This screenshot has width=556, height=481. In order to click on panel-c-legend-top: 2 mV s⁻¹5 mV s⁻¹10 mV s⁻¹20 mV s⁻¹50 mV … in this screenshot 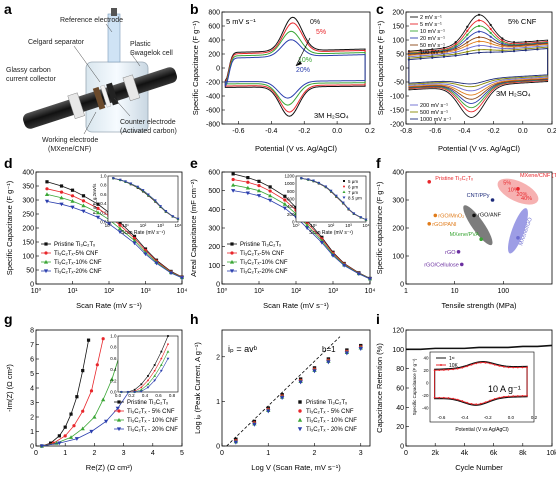, I will do `click(429, 35)`.